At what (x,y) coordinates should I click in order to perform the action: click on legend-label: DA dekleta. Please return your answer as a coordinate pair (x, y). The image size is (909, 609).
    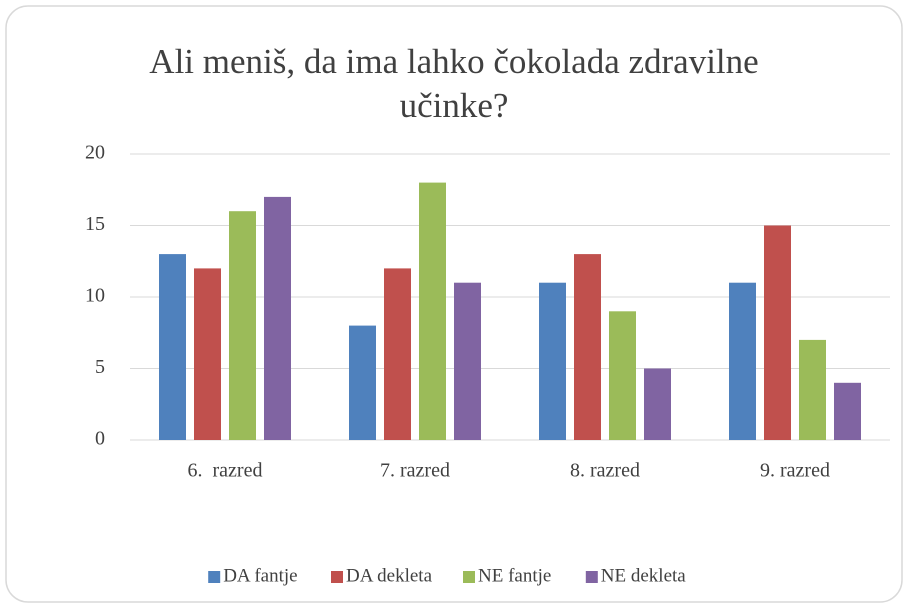
    Looking at the image, I should click on (389, 575).